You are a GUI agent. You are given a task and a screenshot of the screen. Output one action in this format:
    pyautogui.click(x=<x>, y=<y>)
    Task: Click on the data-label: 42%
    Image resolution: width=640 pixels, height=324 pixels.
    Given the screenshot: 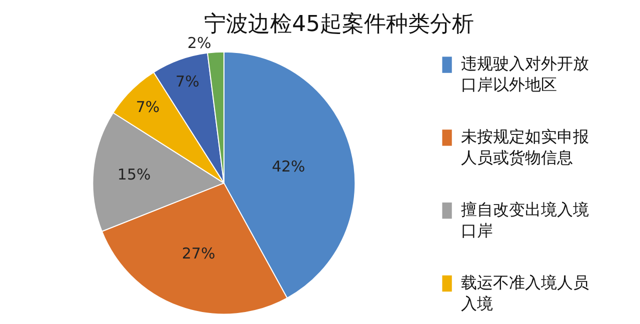 What is the action you would take?
    pyautogui.click(x=289, y=166)
    